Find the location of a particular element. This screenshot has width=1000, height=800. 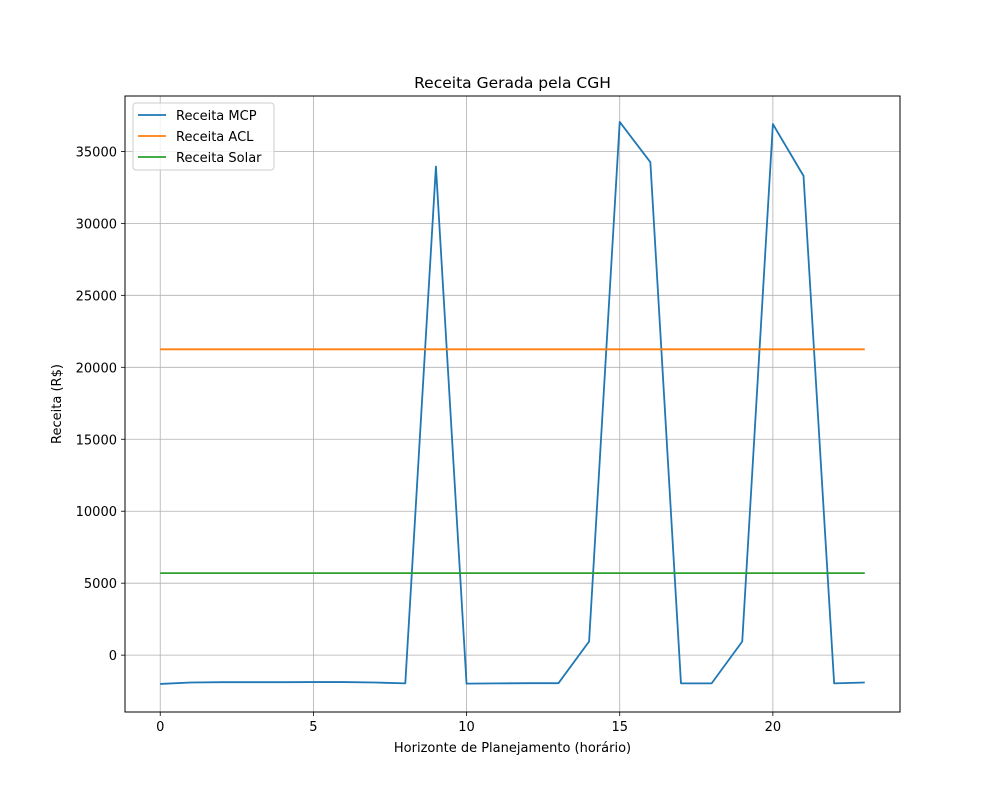

x-tick-label: 20 is located at coordinates (773, 727).